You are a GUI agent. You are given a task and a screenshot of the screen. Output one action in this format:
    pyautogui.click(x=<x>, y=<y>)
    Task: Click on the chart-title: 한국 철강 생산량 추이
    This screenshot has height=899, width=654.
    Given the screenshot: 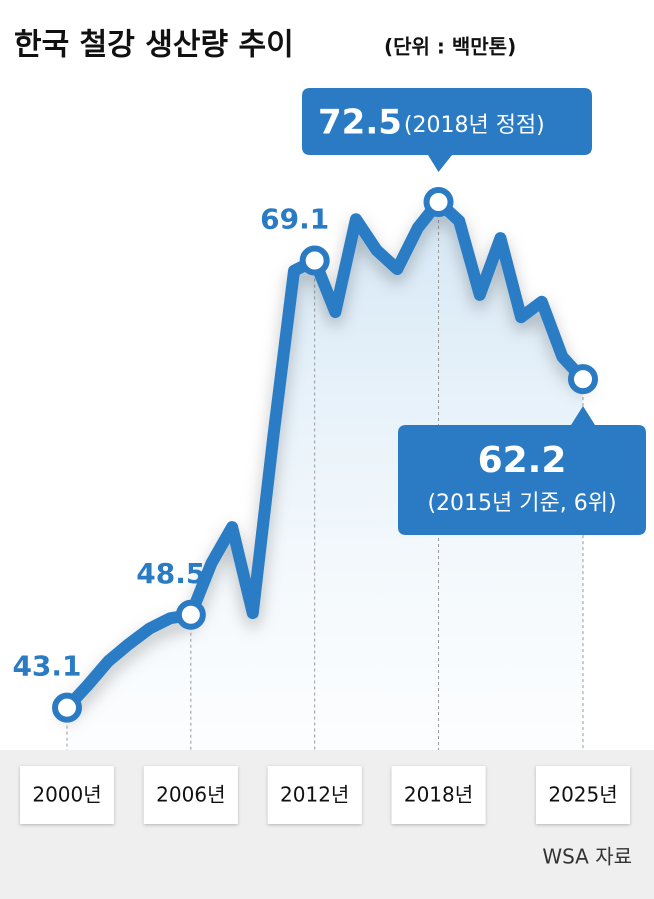 What is the action you would take?
    pyautogui.click(x=154, y=45)
    